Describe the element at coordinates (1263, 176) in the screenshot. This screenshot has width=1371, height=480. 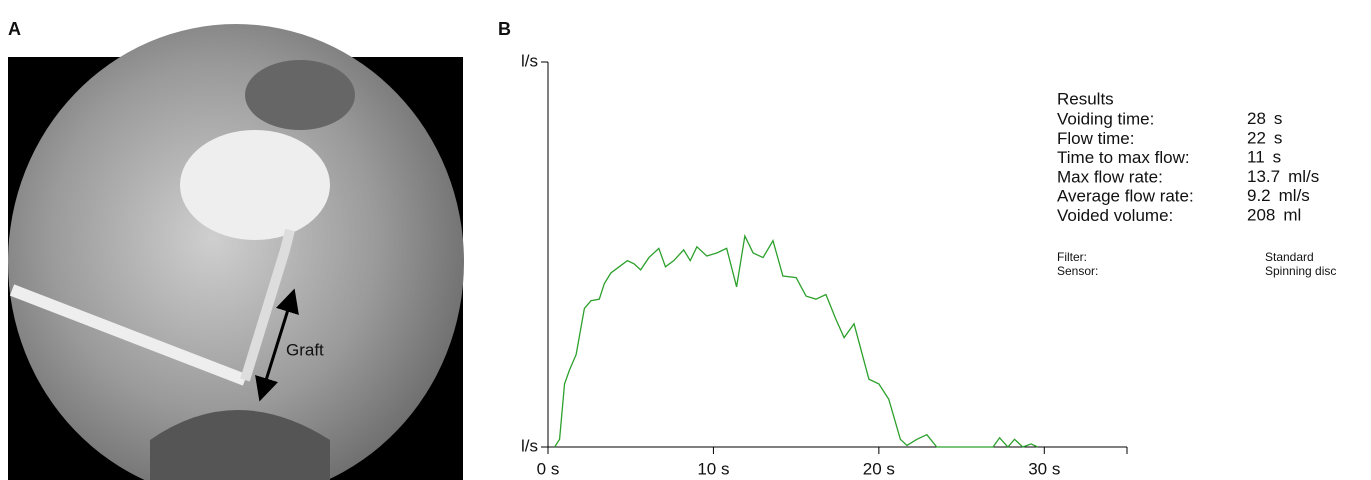
I see `value: 13.7` at that location.